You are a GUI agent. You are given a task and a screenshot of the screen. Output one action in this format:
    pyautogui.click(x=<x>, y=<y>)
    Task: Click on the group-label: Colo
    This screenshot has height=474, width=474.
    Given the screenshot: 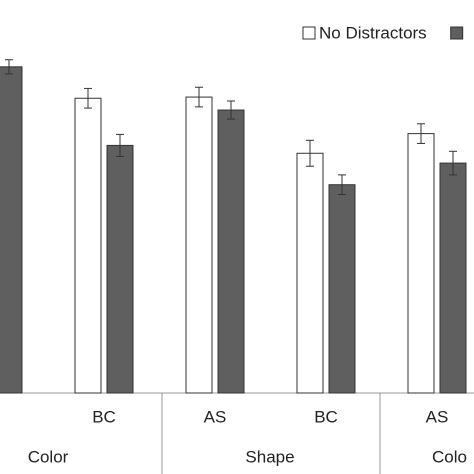 What is the action you would take?
    pyautogui.click(x=449, y=456)
    